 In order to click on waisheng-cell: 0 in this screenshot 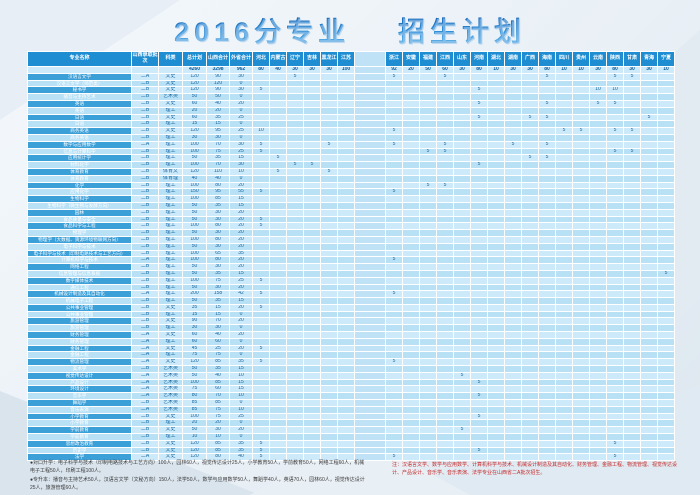, I will do `click(241, 124)`.